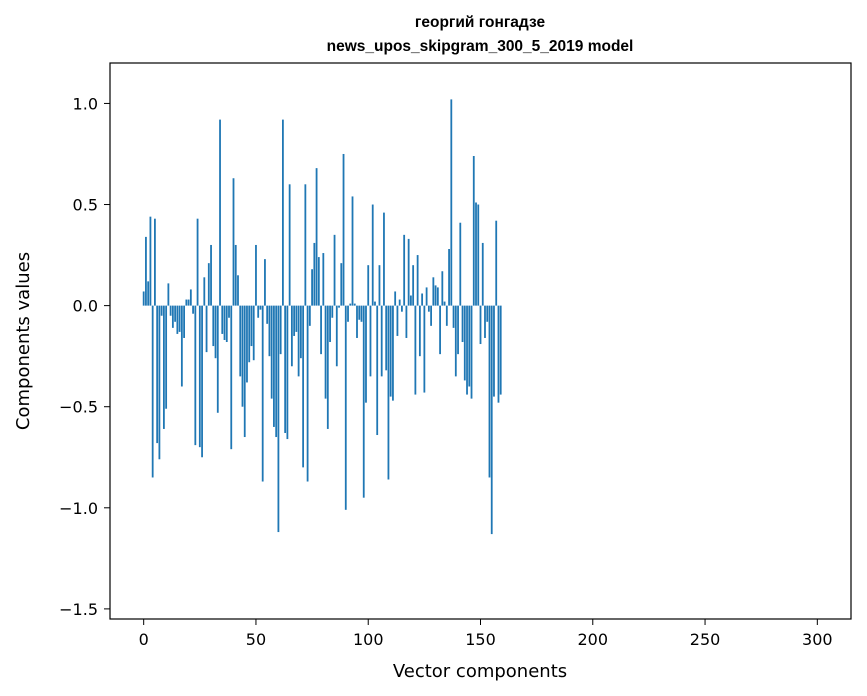 This screenshot has height=696, width=867. I want to click on y-axis-label: Components values, so click(23, 341).